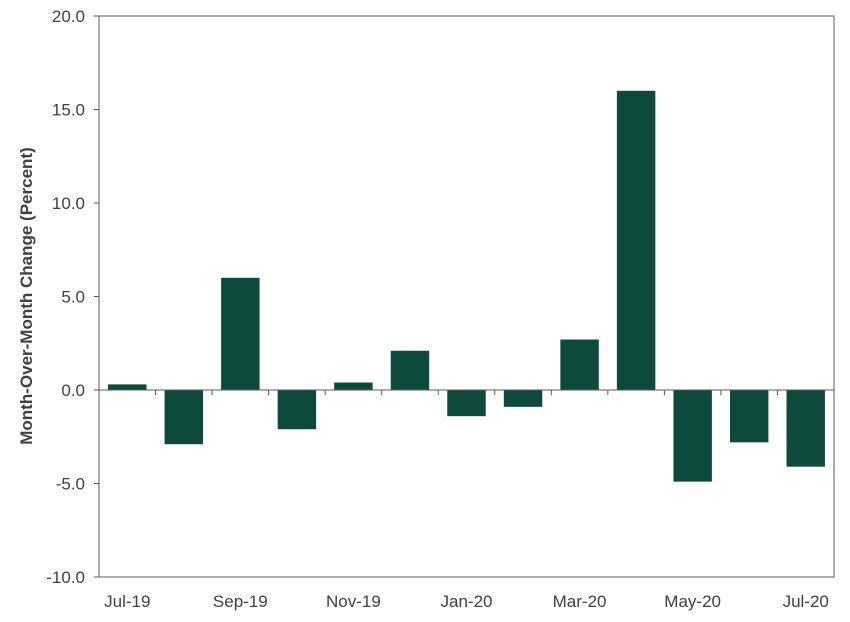  I want to click on x-tick-label: Jul-20, so click(806, 601).